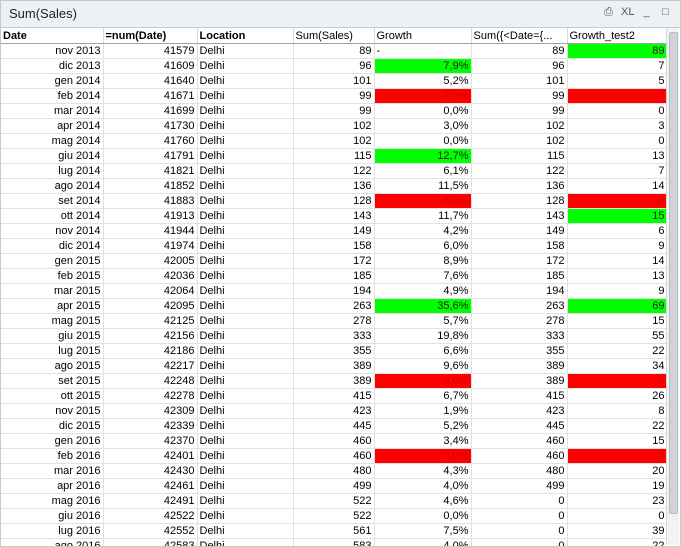 Image resolution: width=681 pixels, height=547 pixels. Describe the element at coordinates (52, 501) in the screenshot. I see `cell-date: mag 2016` at that location.